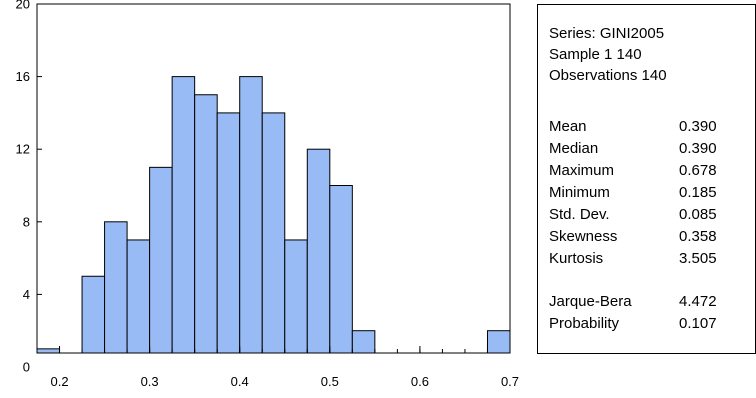 The height and width of the screenshot is (398, 756). Describe the element at coordinates (579, 192) in the screenshot. I see `stat-label: Minimum` at that location.